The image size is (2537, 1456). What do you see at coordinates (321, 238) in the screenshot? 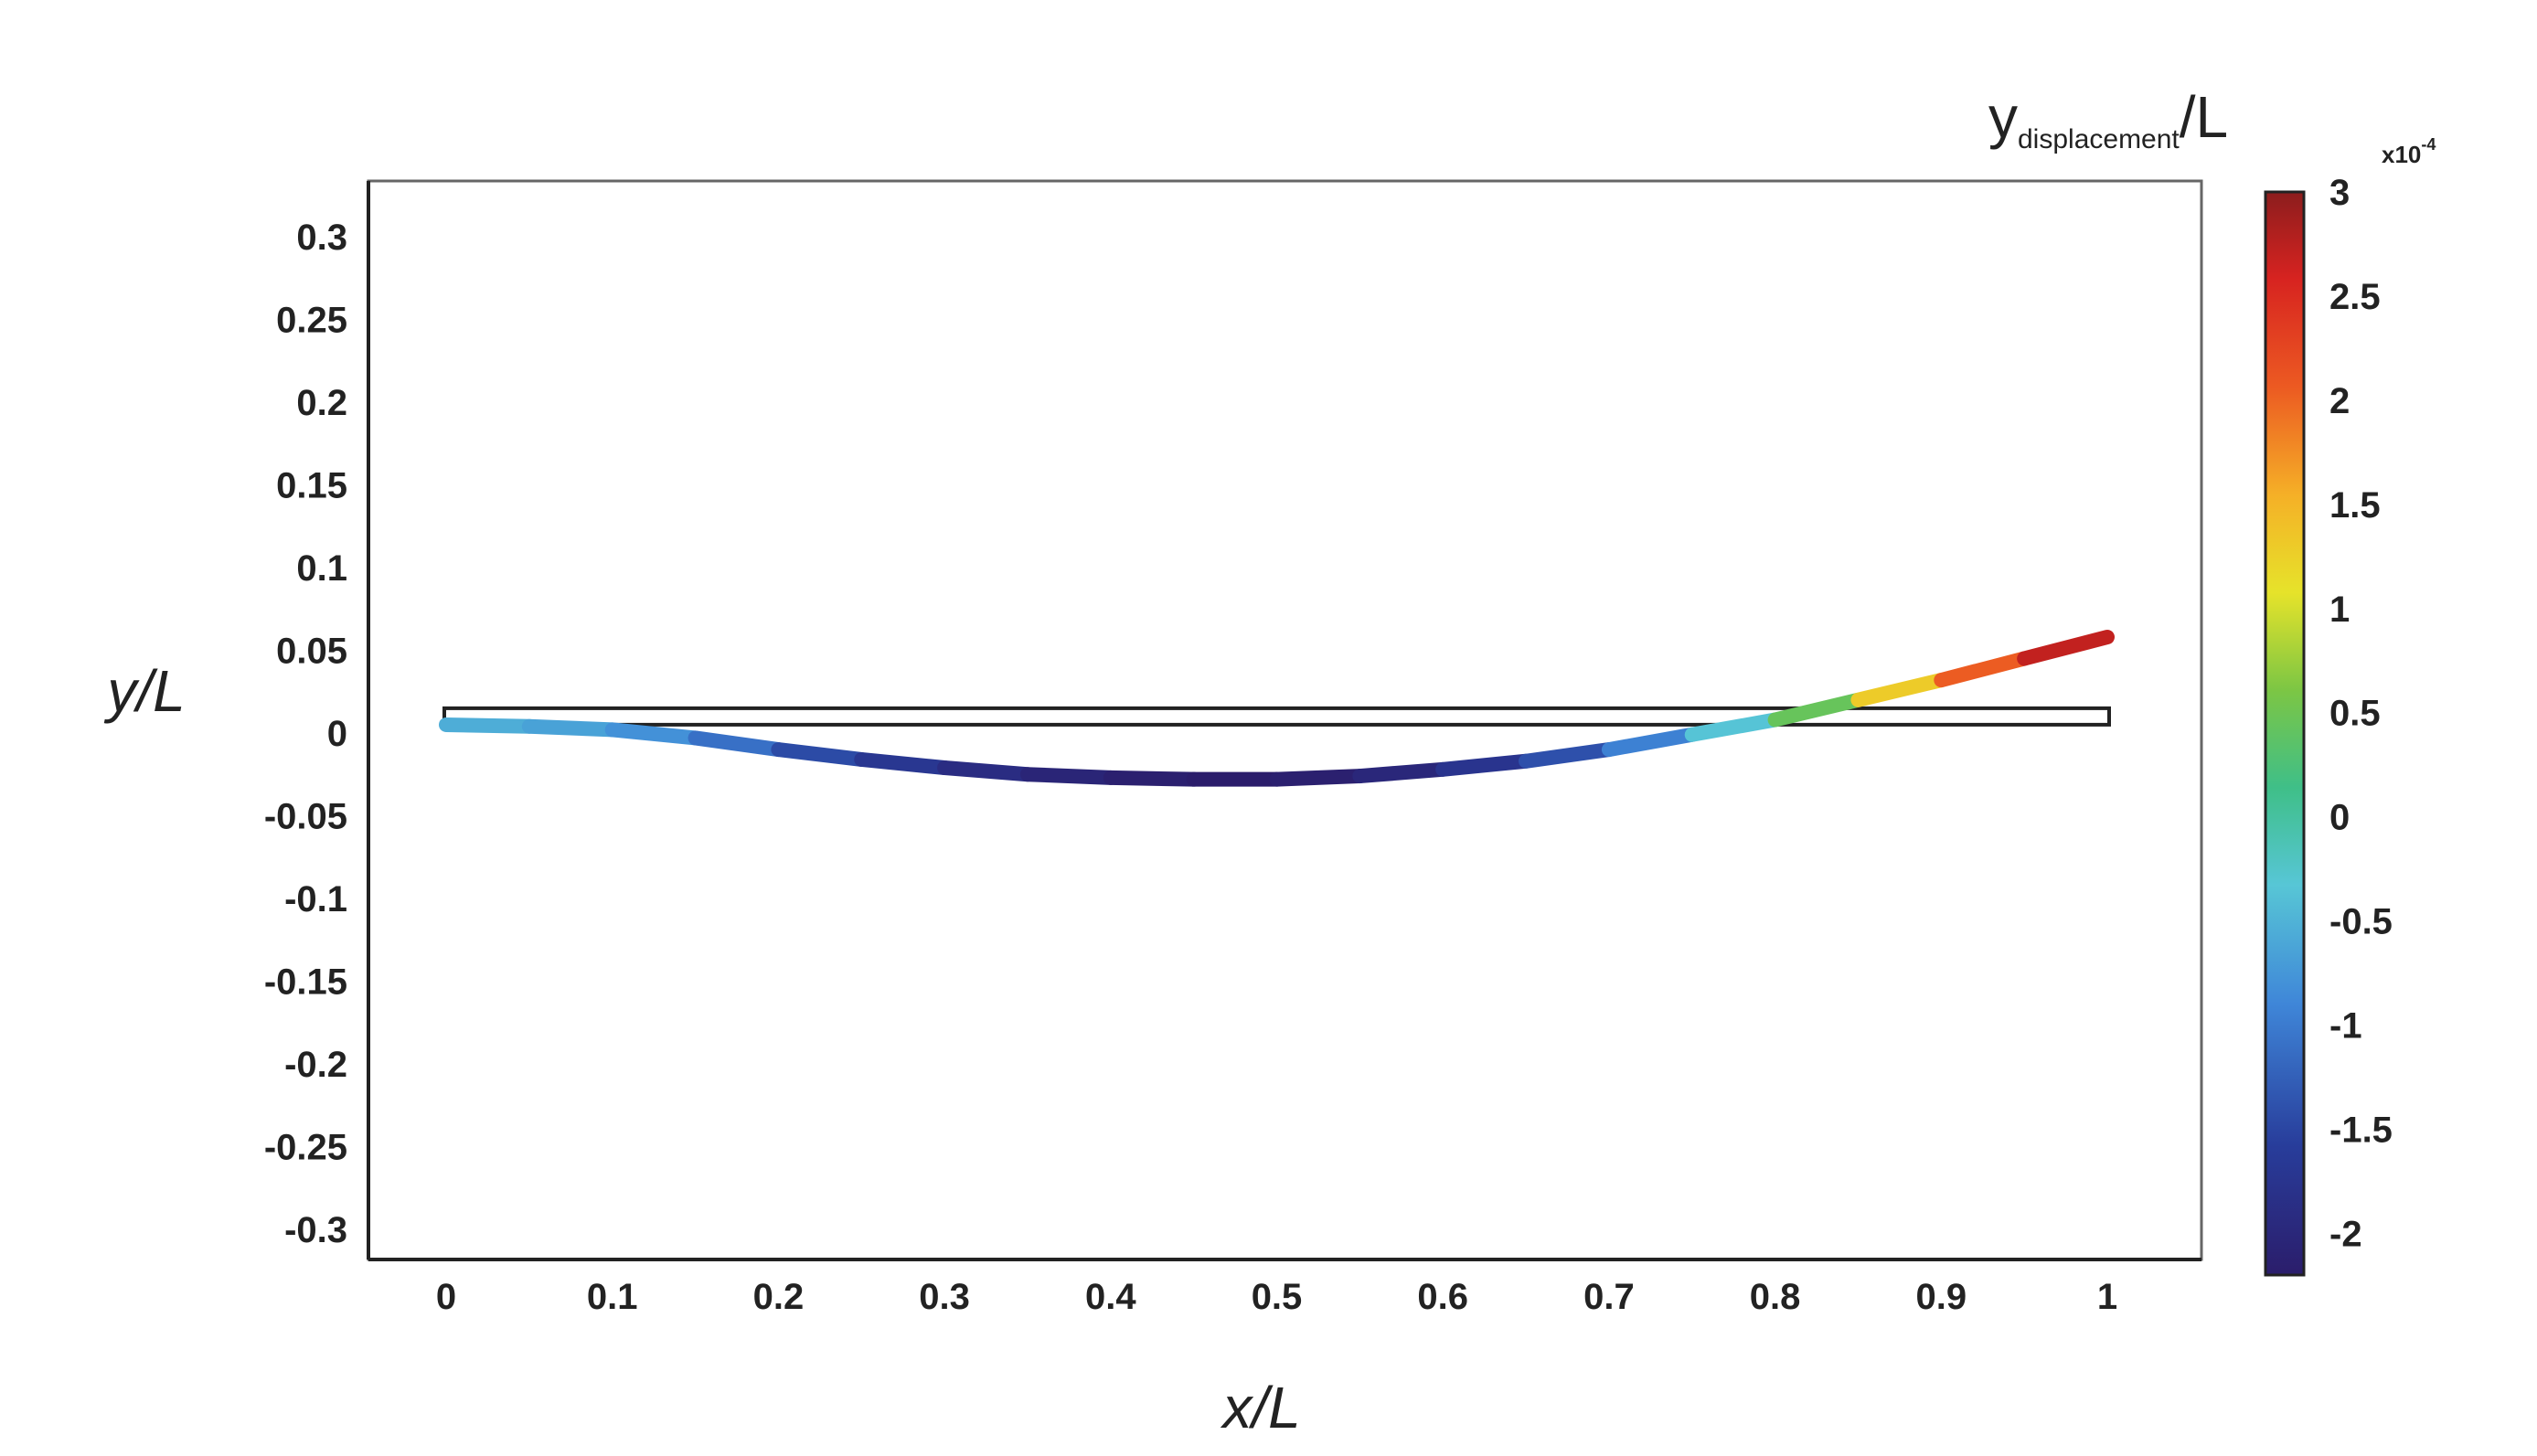
I see `y-tick-label: 0.3` at bounding box center [321, 238].